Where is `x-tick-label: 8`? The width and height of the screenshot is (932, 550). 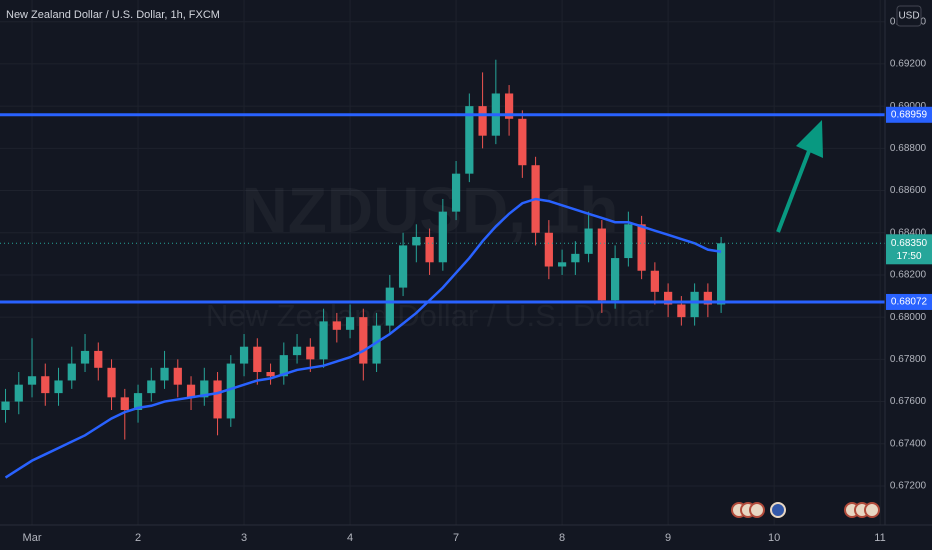
x-tick-label: 8 is located at coordinates (562, 538).